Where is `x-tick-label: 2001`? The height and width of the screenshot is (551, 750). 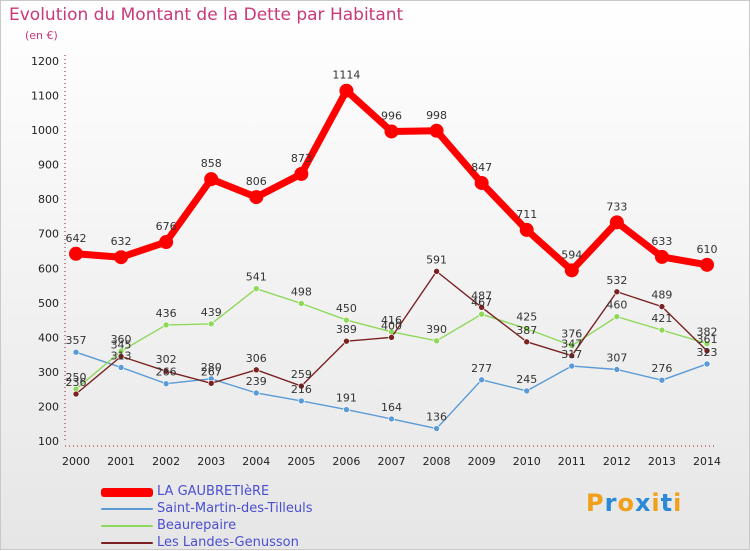
x-tick-label: 2001 is located at coordinates (121, 461).